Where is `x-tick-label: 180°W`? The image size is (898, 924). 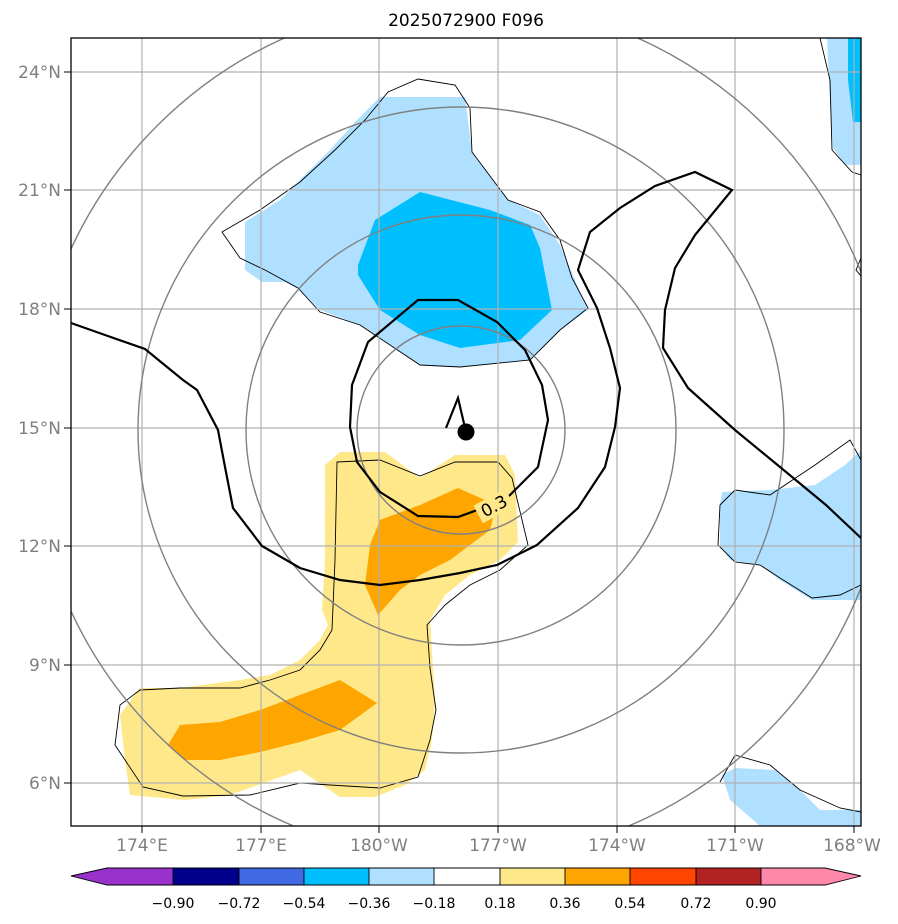 x-tick-label: 180°W is located at coordinates (379, 846).